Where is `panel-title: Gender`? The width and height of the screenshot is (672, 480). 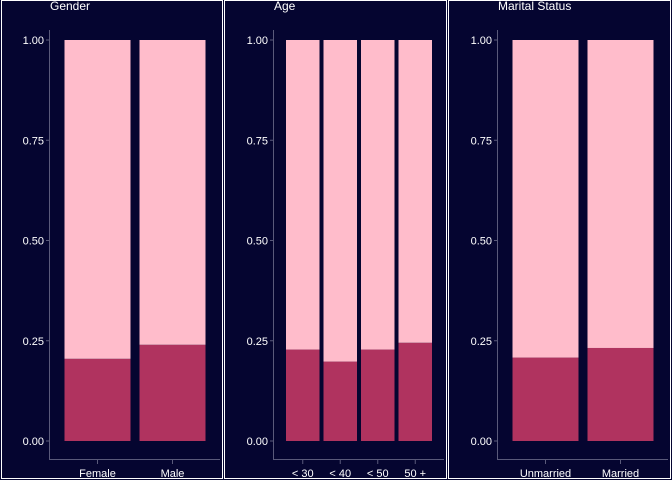 panel-title: Gender is located at coordinates (70, 6).